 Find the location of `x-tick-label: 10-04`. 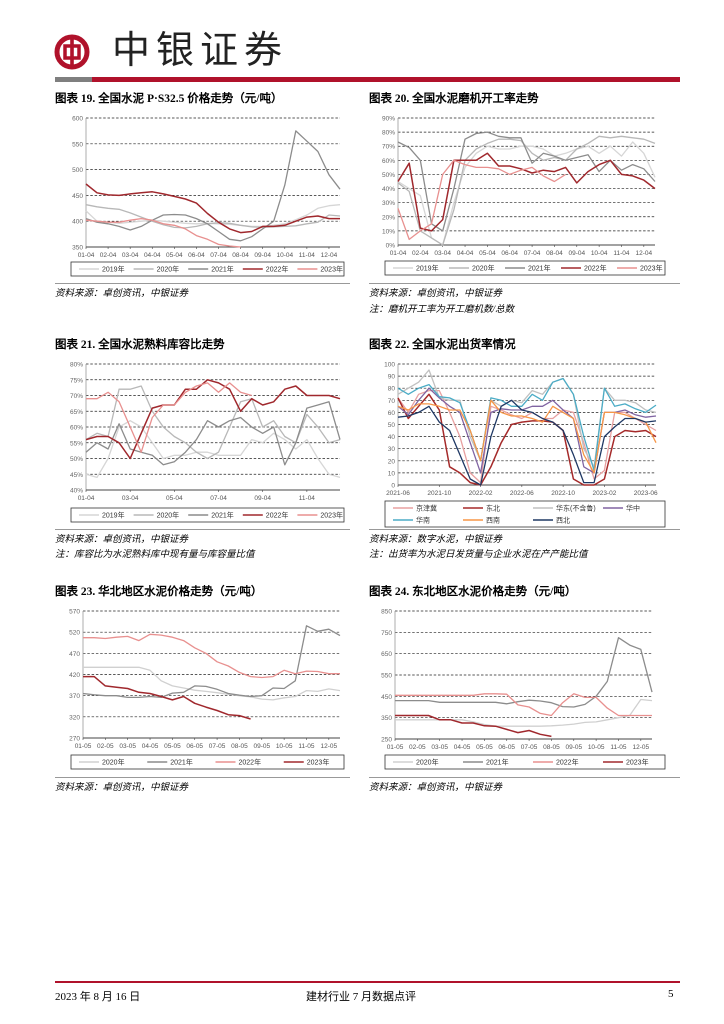

x-tick-label: 10-04 is located at coordinates (599, 253).